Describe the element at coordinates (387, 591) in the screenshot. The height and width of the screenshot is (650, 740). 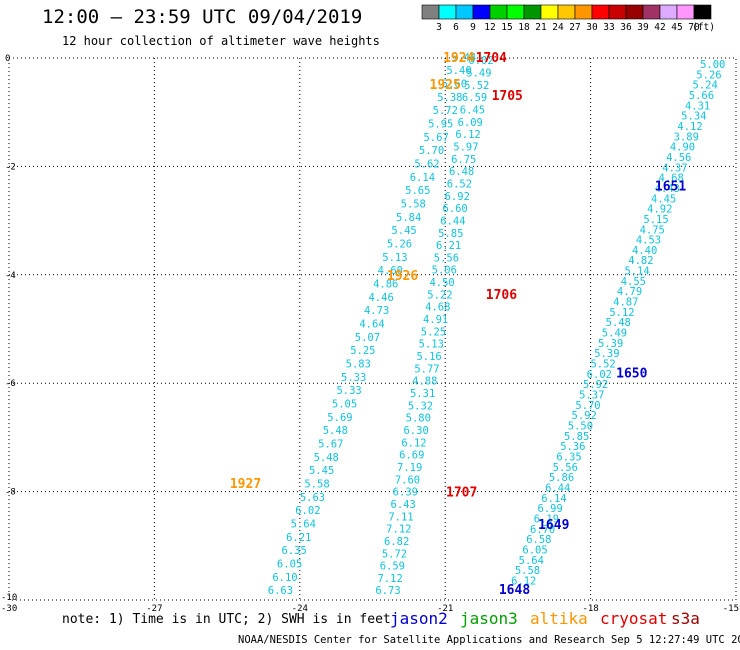
I see `wave-height-value: 6.73` at that location.